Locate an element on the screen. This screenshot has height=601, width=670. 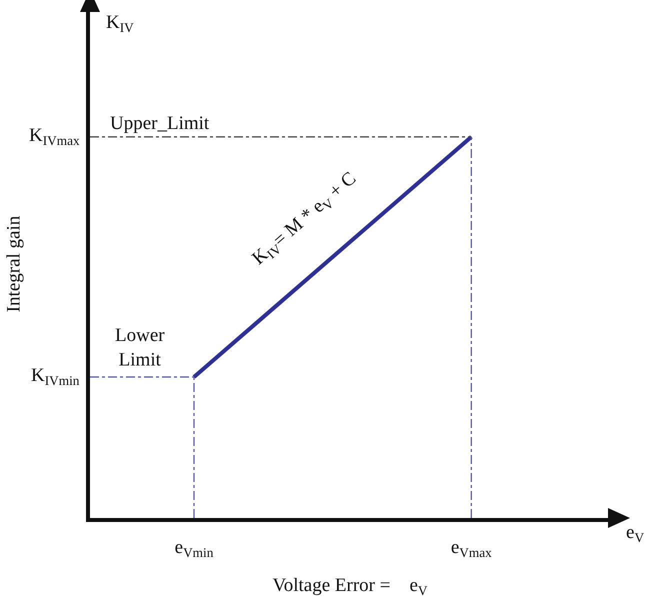
text: e$_{V}$ is located at coordinates (635, 533).